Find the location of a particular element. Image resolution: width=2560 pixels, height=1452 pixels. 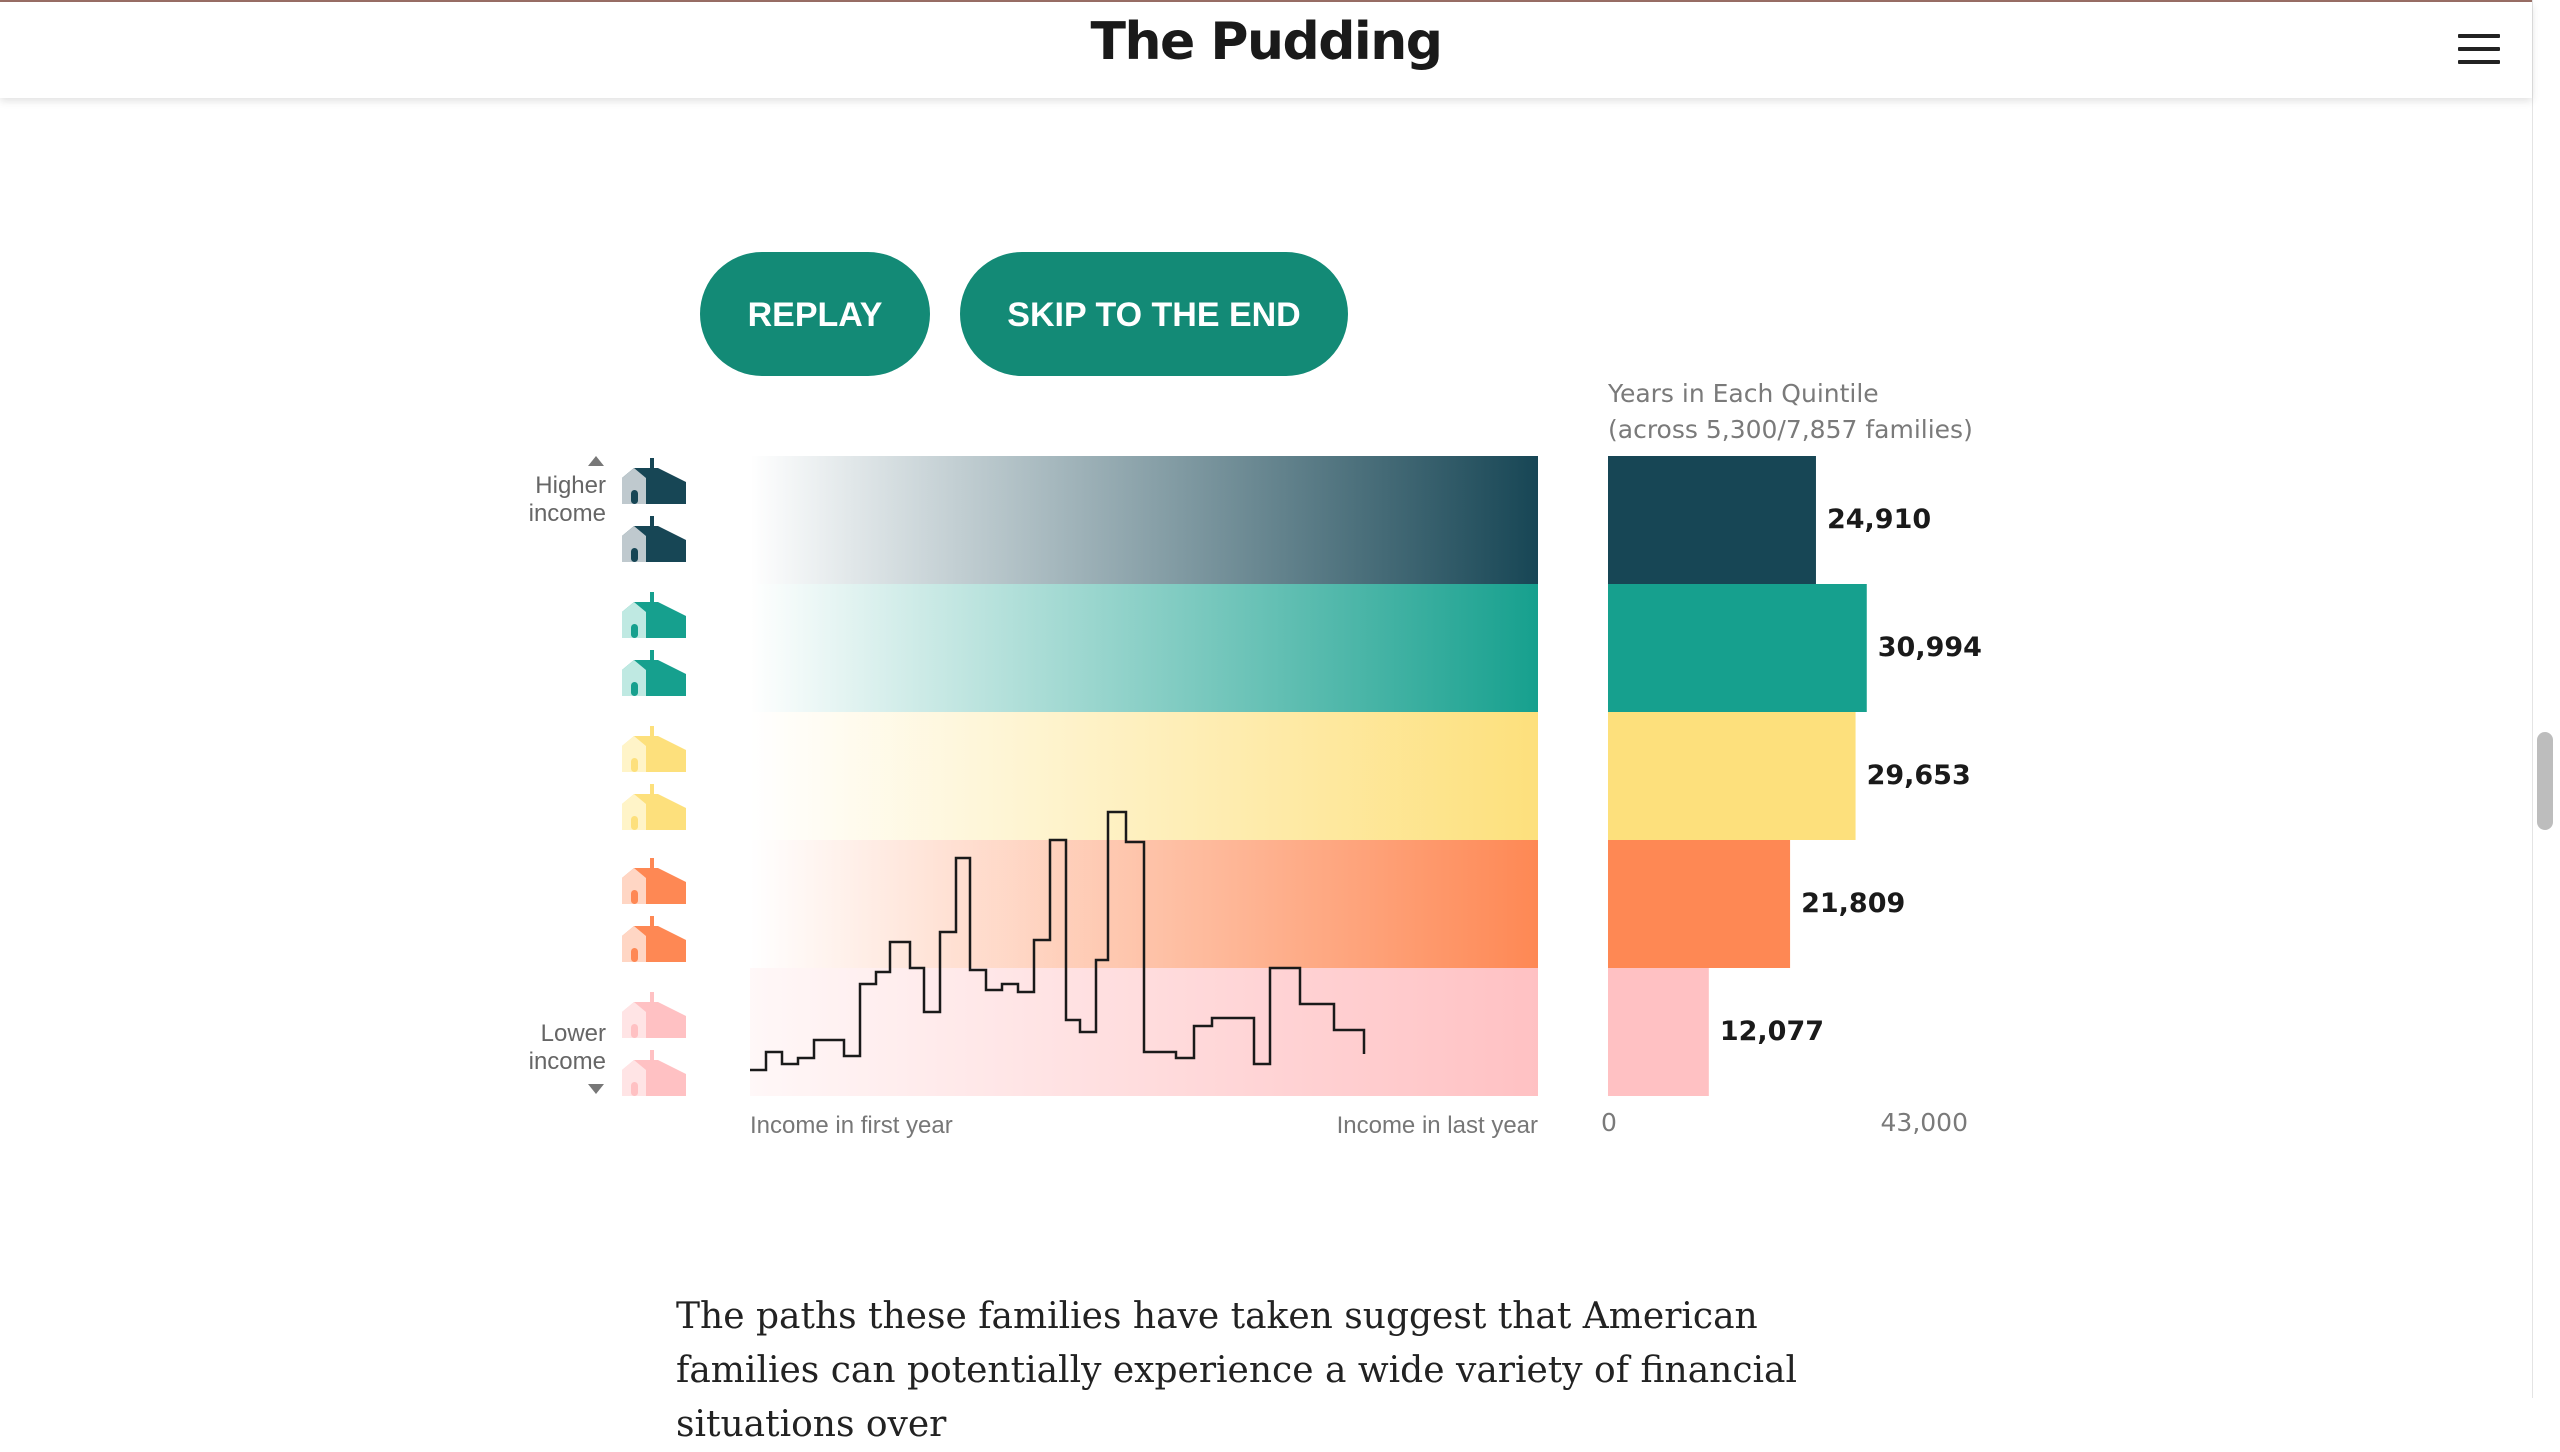

bar-value-label: 29,653 is located at coordinates (1918, 775).